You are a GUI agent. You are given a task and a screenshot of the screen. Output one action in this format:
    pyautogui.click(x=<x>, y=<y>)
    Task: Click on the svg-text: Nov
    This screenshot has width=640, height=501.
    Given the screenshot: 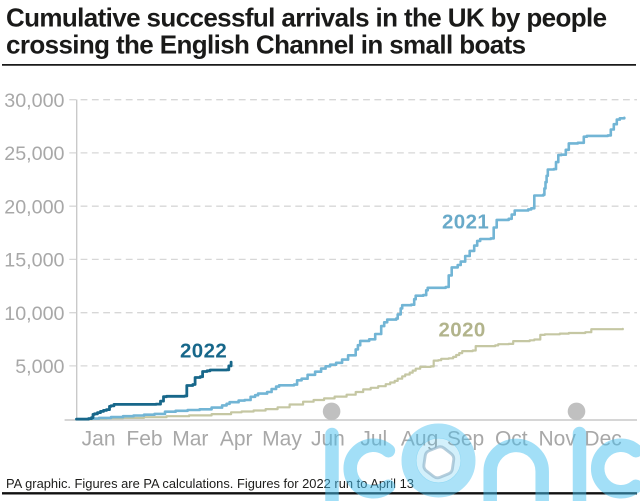 What is the action you would take?
    pyautogui.click(x=558, y=438)
    